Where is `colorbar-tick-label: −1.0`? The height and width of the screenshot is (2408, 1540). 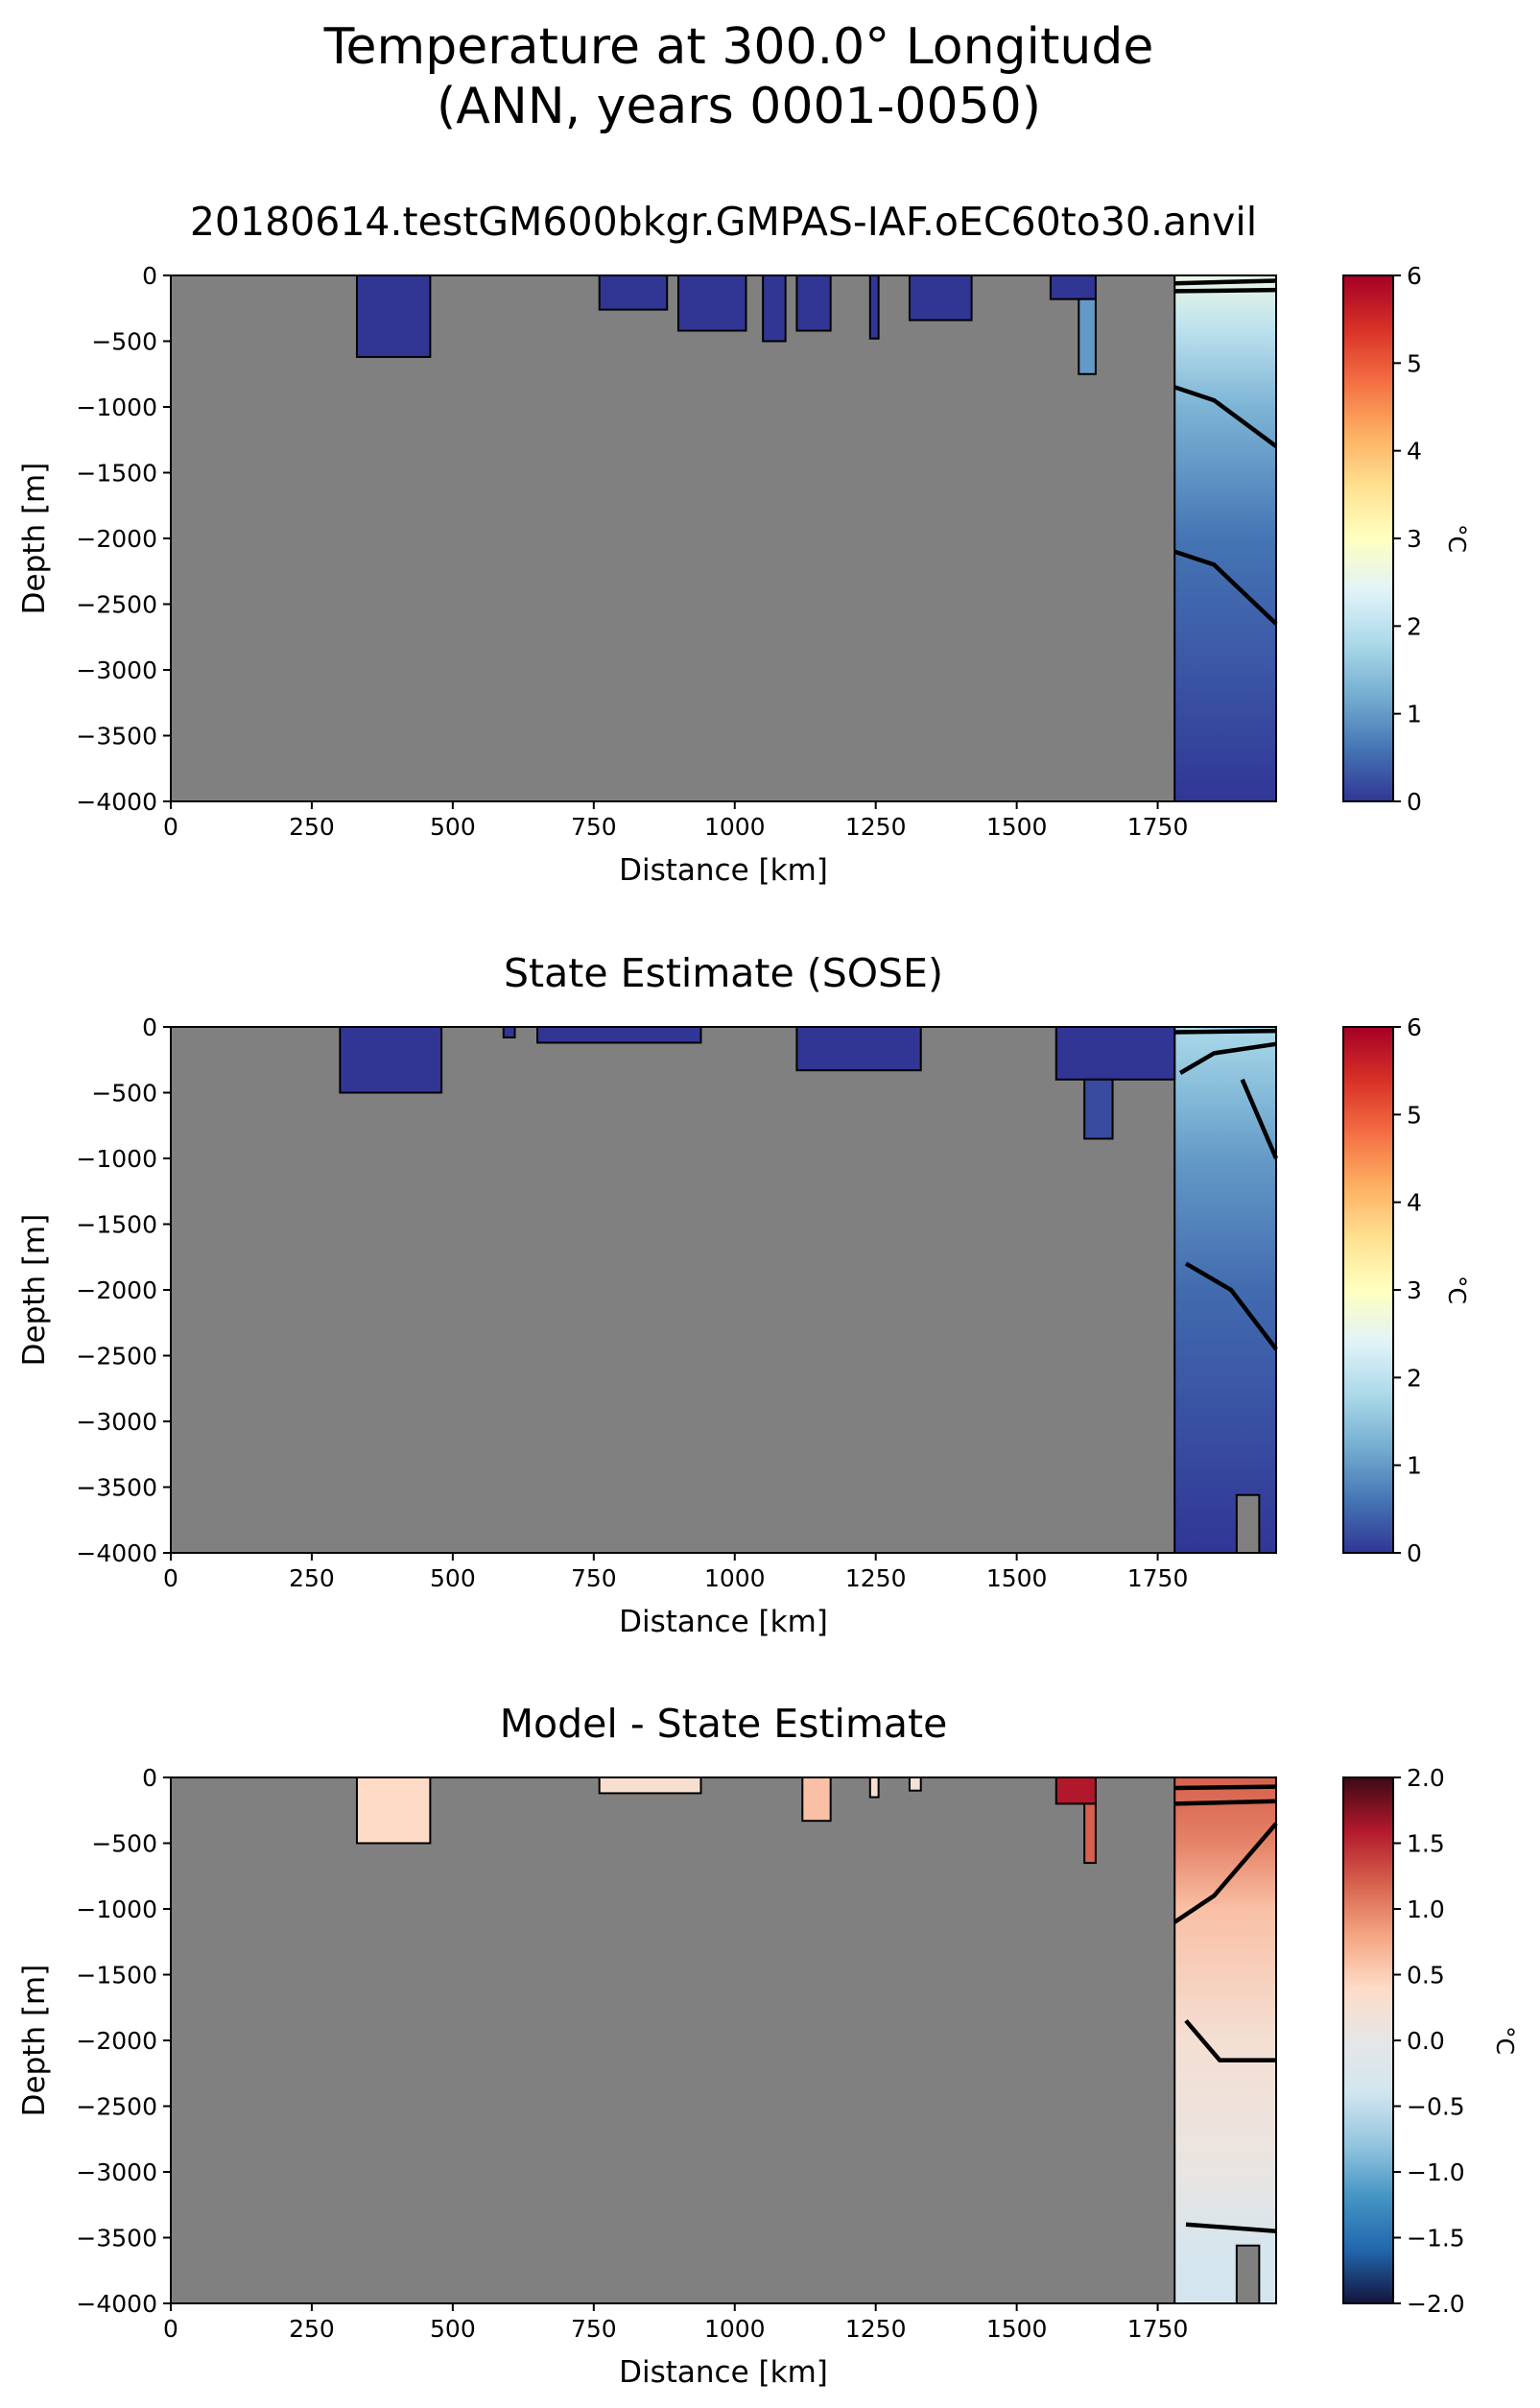
colorbar-tick-label: −1.0 is located at coordinates (1436, 2172).